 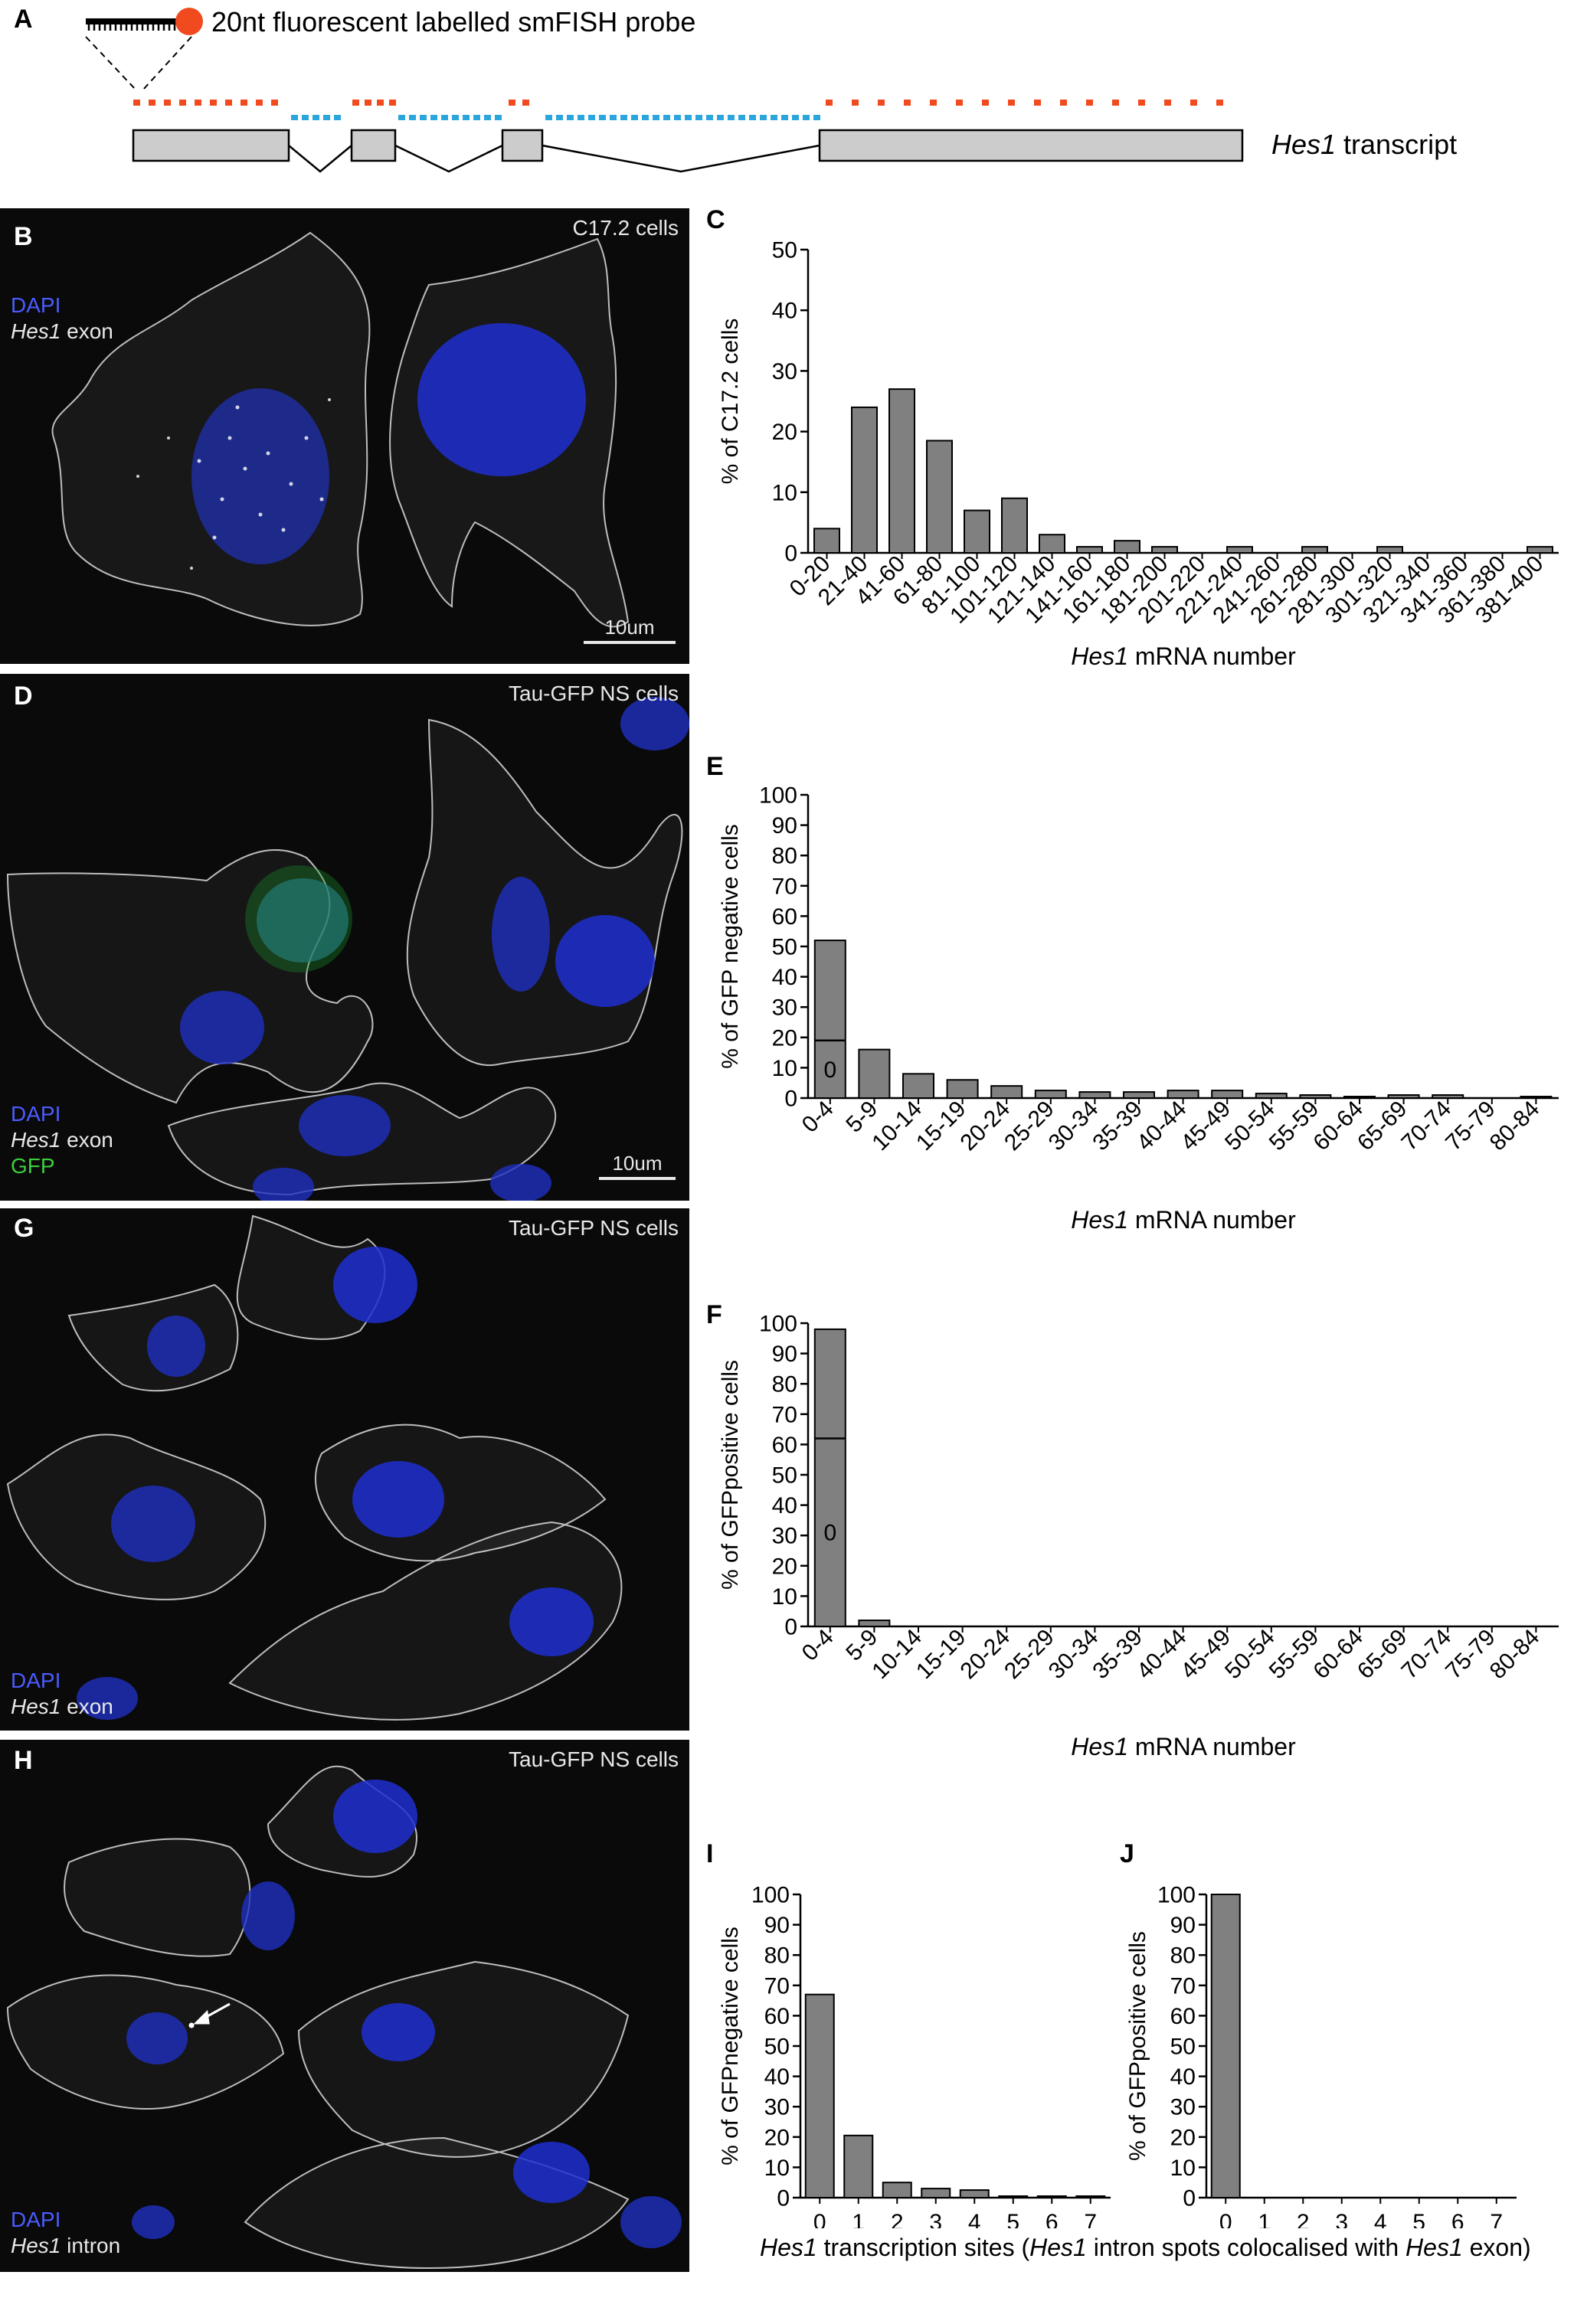 What do you see at coordinates (897, 1655) in the screenshot?
I see `x-tick-label: 10-14` at bounding box center [897, 1655].